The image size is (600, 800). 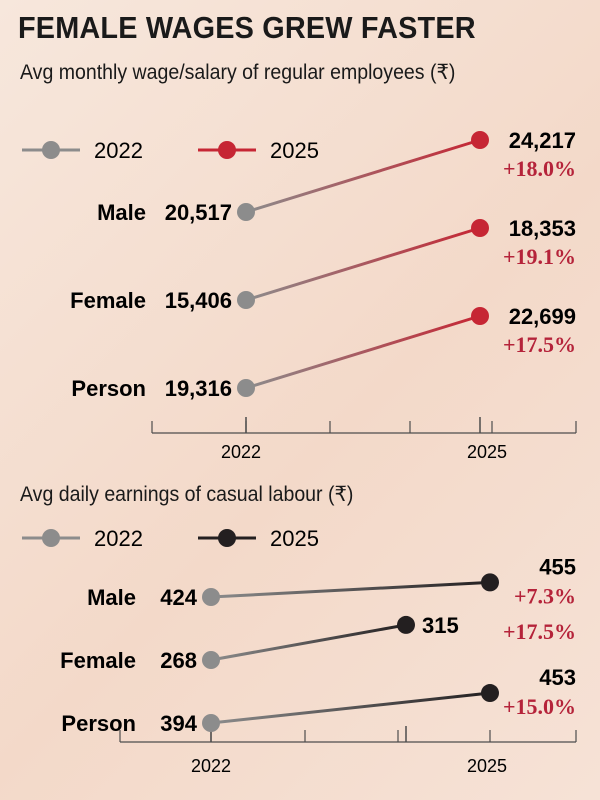 What do you see at coordinates (227, 150) in the screenshot?
I see `regular-legend-2025-marker` at bounding box center [227, 150].